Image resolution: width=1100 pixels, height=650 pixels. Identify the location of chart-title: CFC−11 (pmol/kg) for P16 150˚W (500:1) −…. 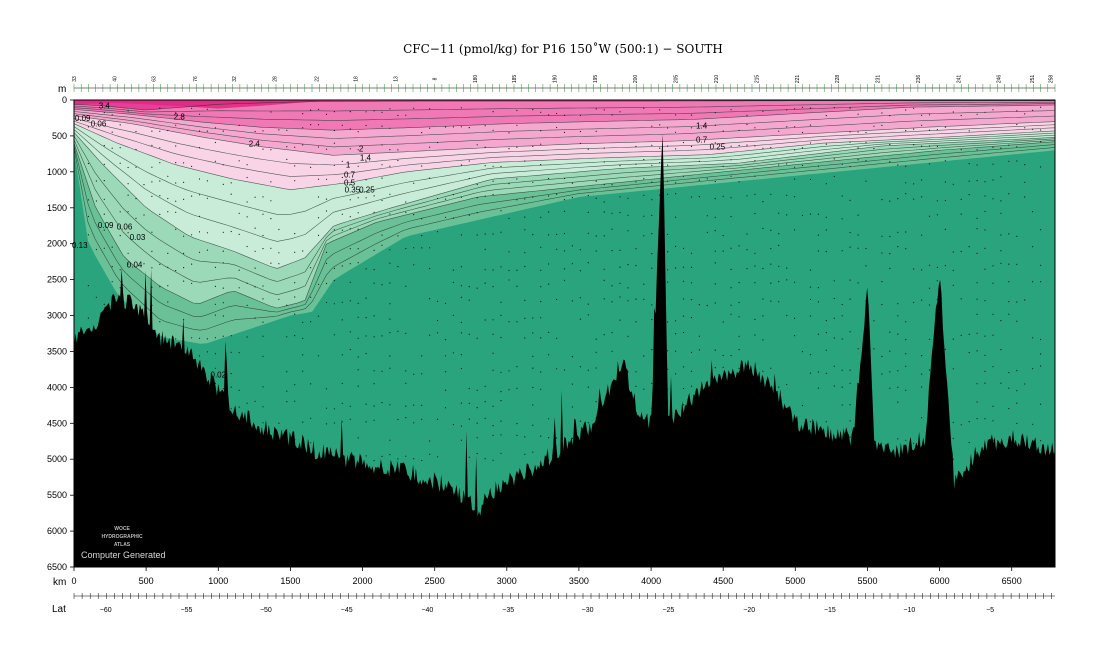
(563, 48).